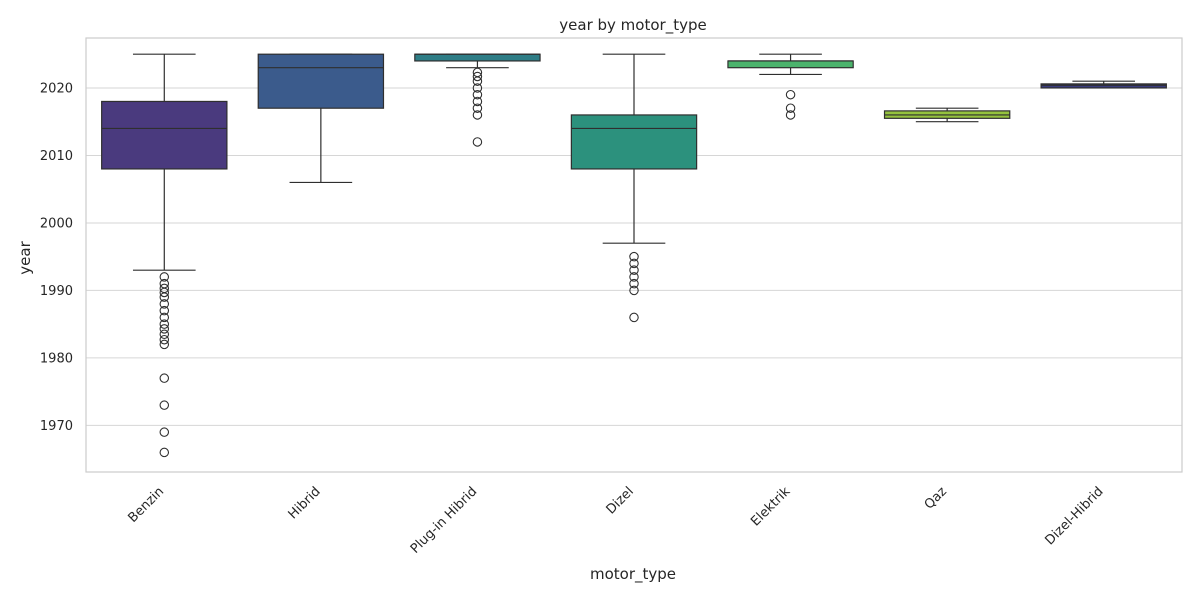 The height and width of the screenshot is (600, 1200). What do you see at coordinates (771, 507) in the screenshot?
I see `x-tick-label: Elektrik` at bounding box center [771, 507].